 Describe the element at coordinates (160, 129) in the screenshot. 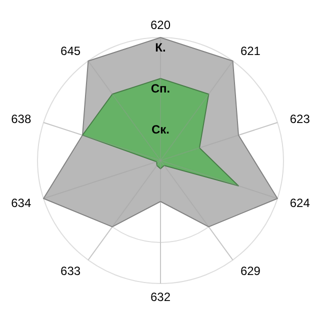

I see `y-tick-label: Ск.` at that location.